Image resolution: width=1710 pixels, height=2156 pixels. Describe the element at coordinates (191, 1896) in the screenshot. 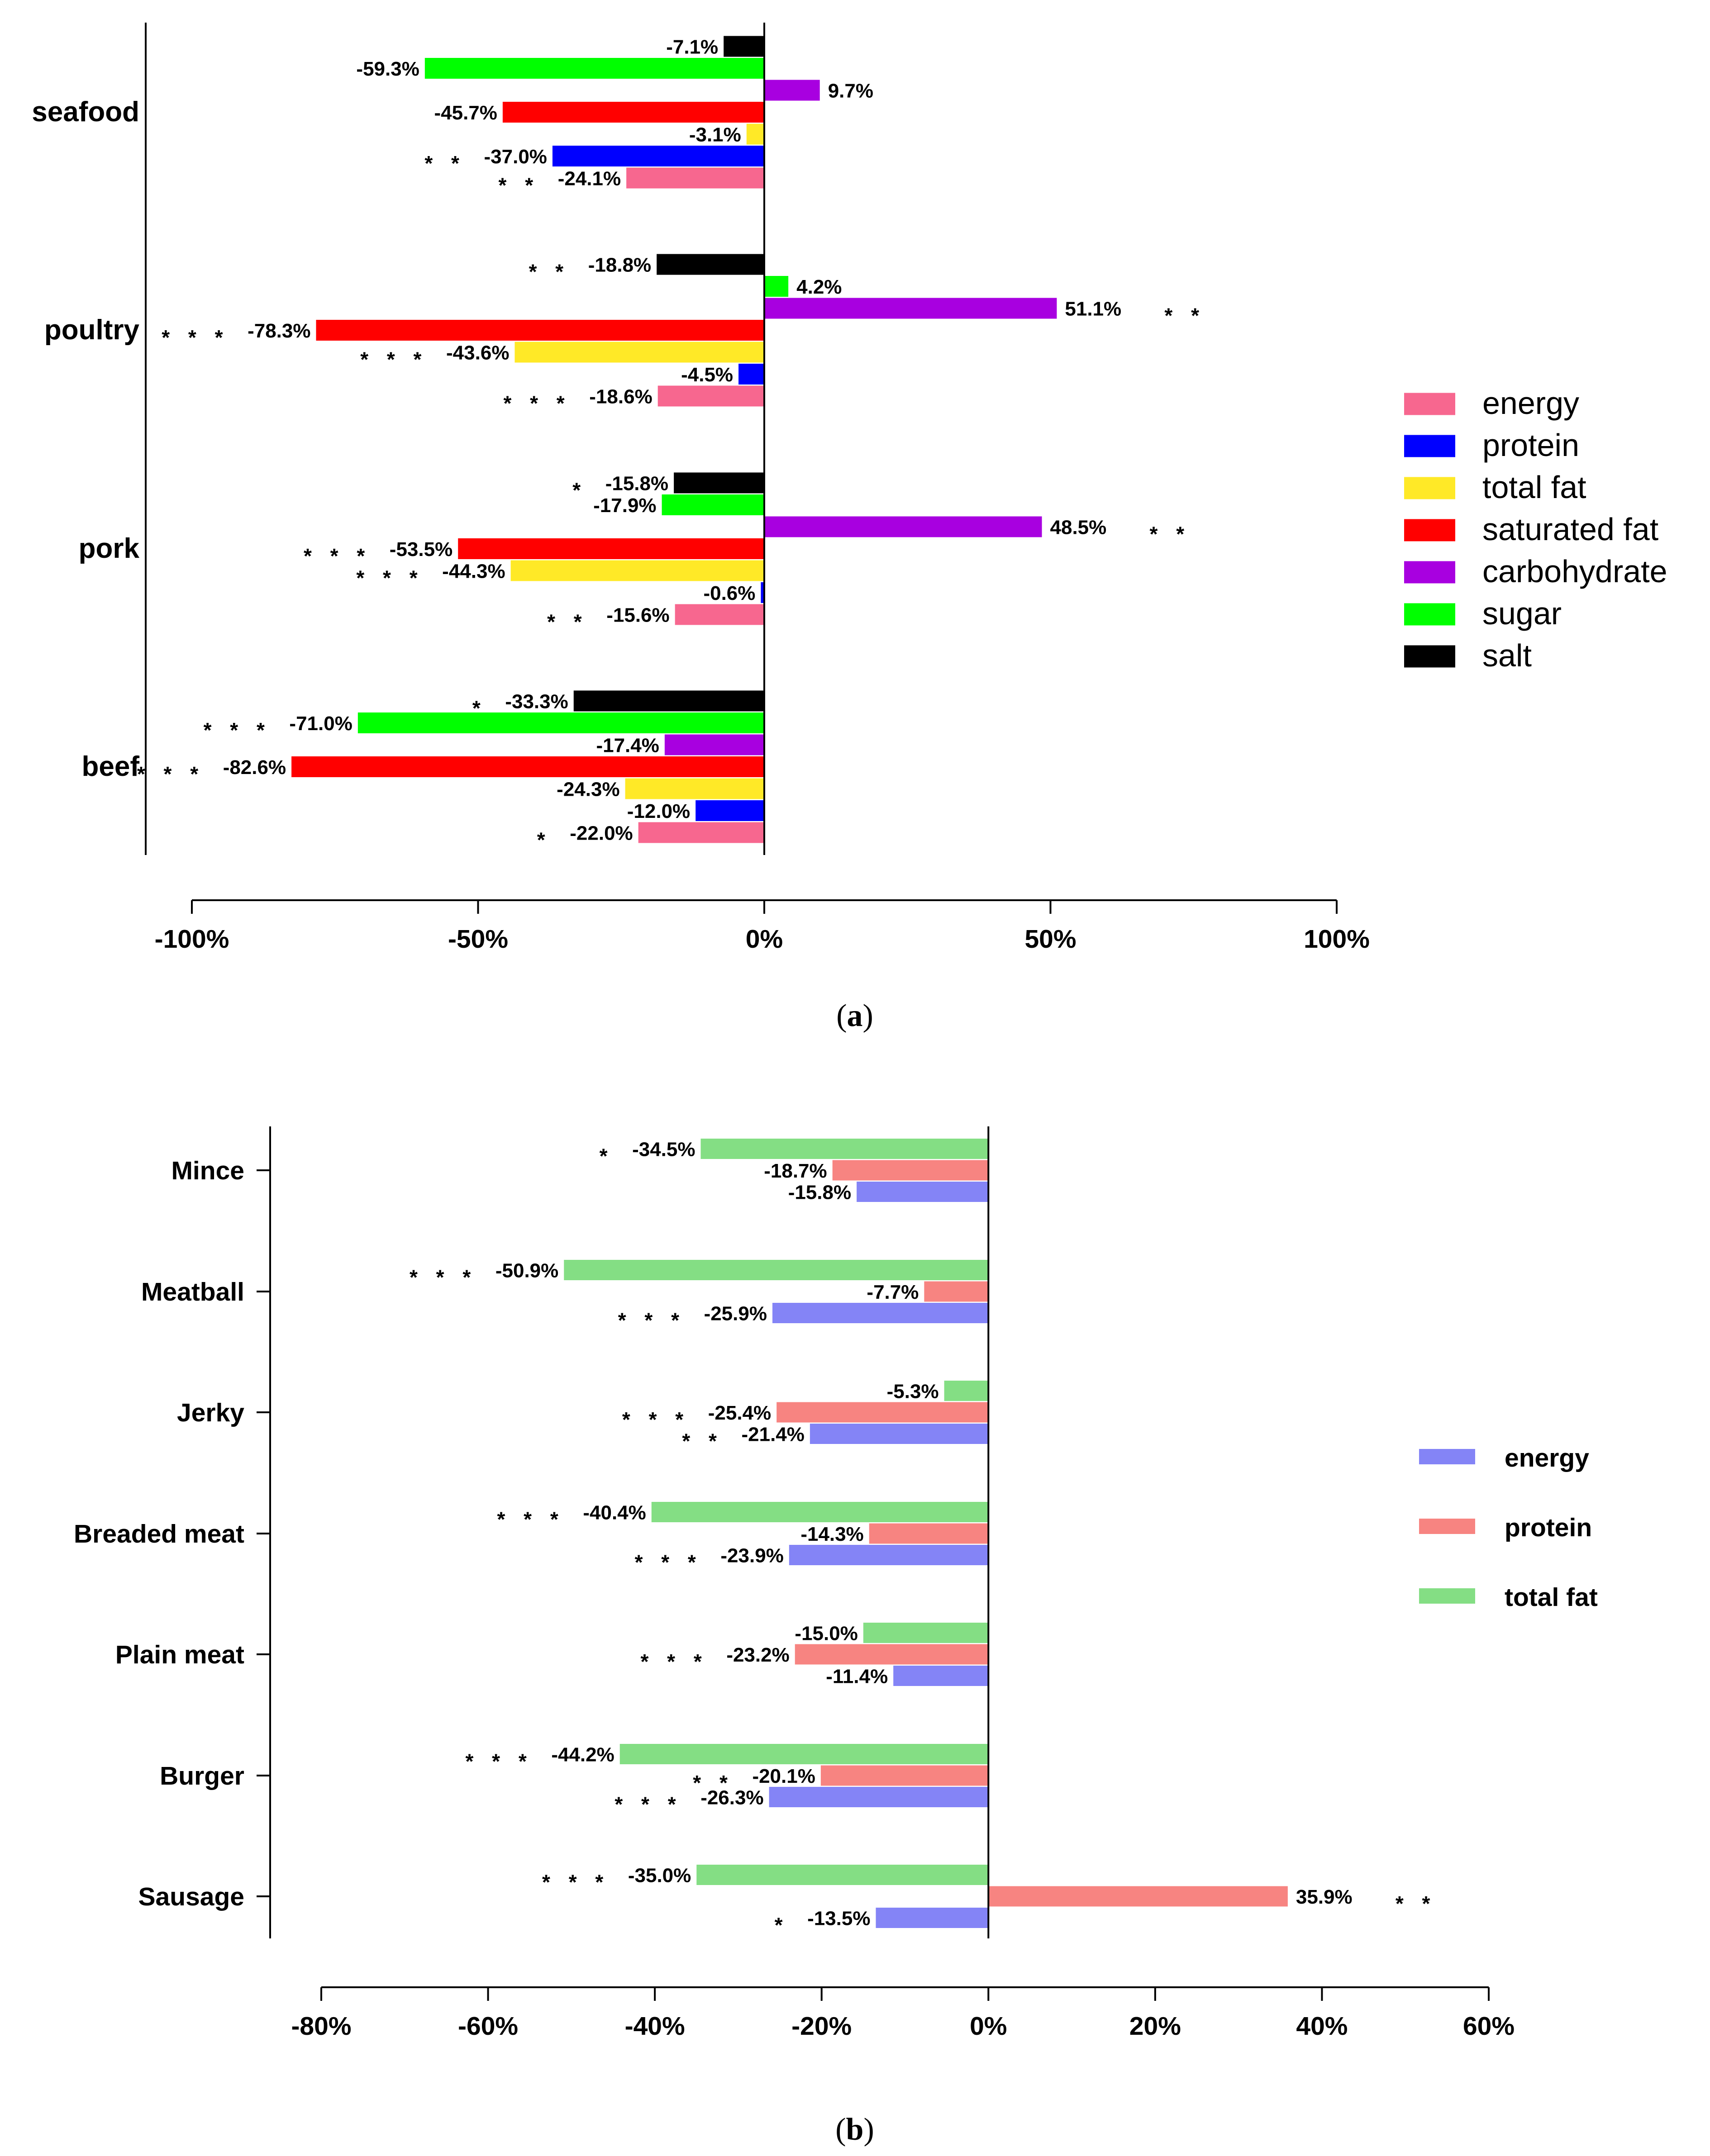

I see `category-label-sausage: Sausage` at that location.